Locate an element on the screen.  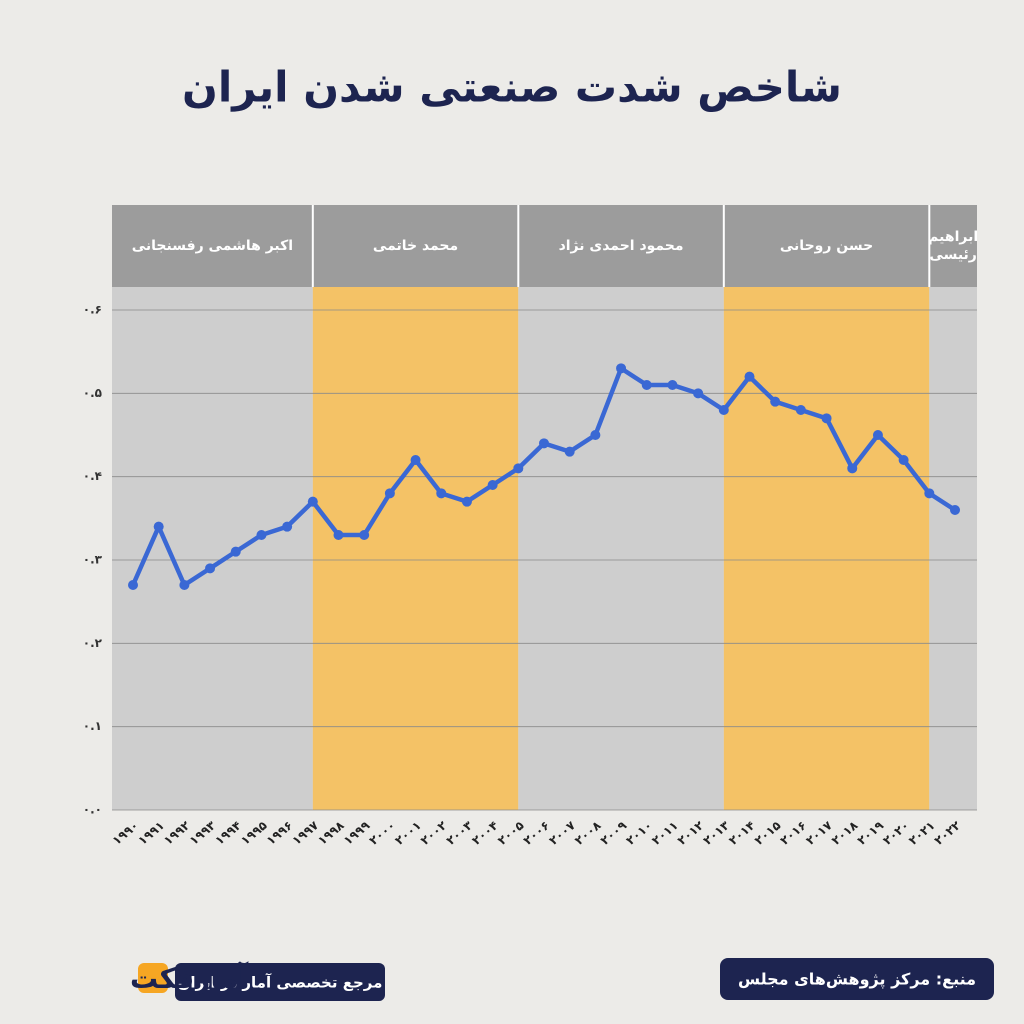
y-tick-label: ۰.۴ is located at coordinates (92, 476).